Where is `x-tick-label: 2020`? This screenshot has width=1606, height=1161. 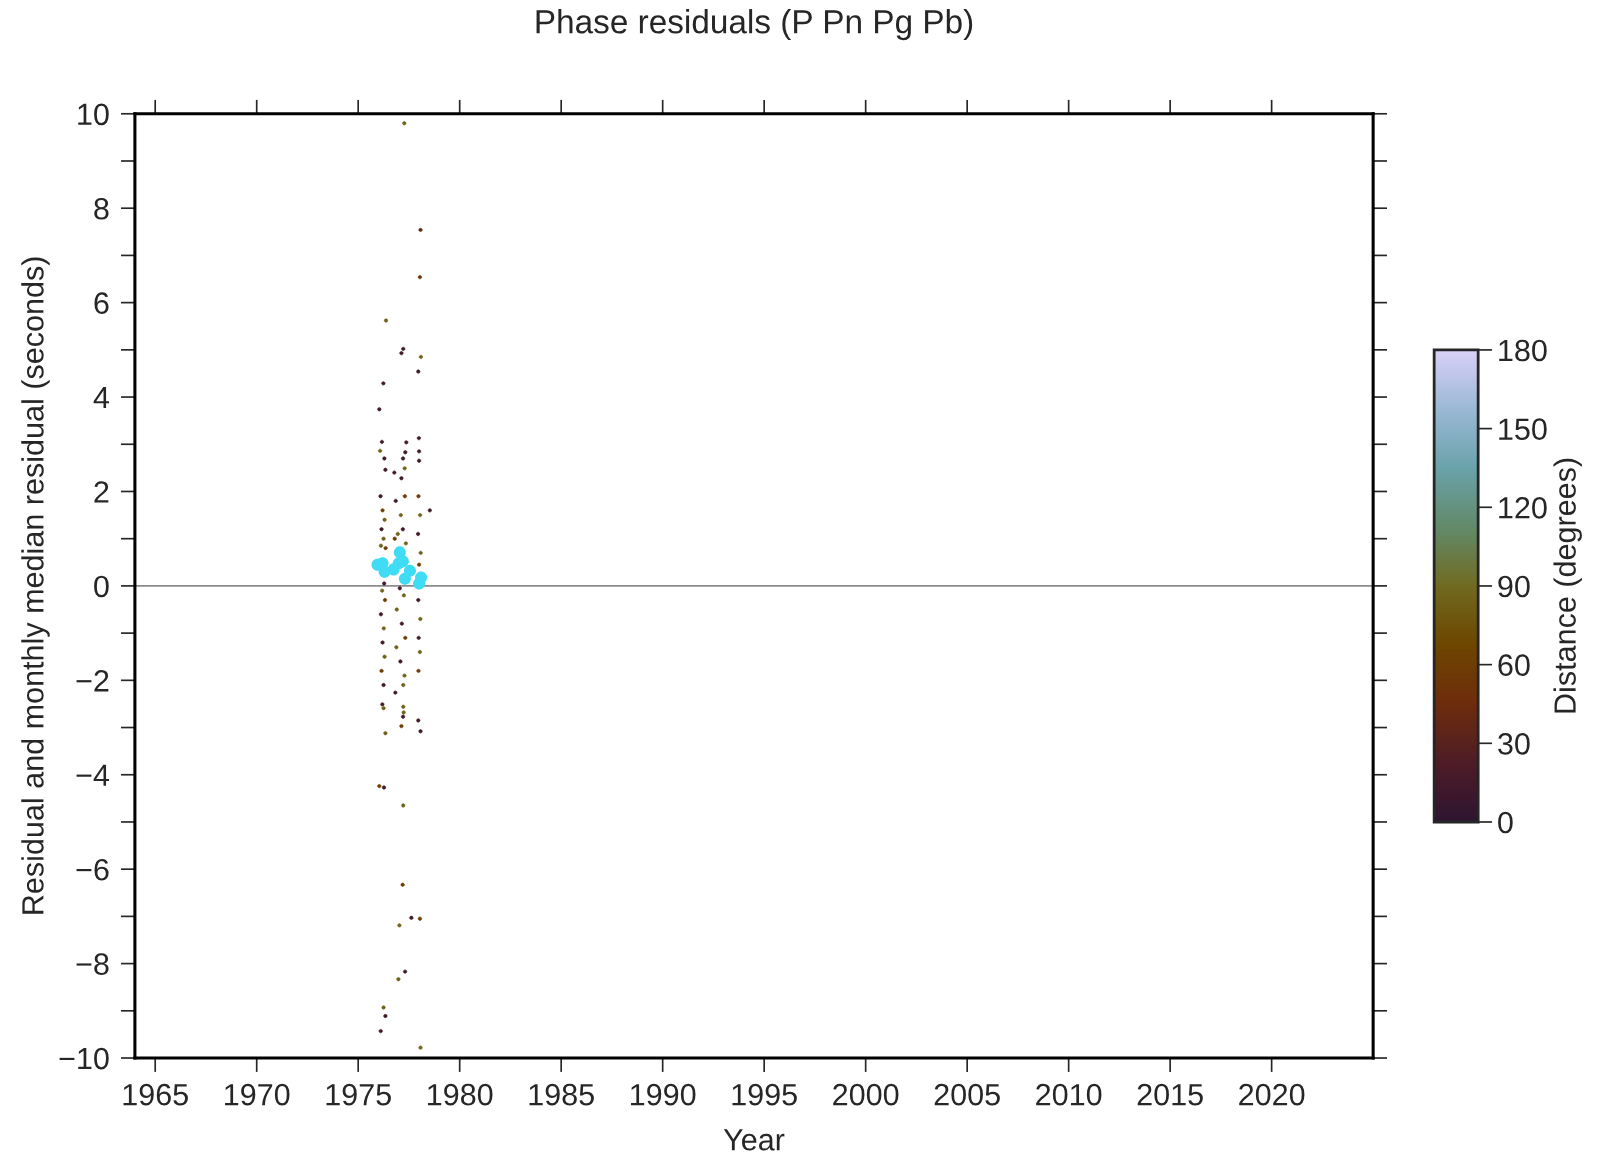
x-tick-label: 2020 is located at coordinates (1272, 1094).